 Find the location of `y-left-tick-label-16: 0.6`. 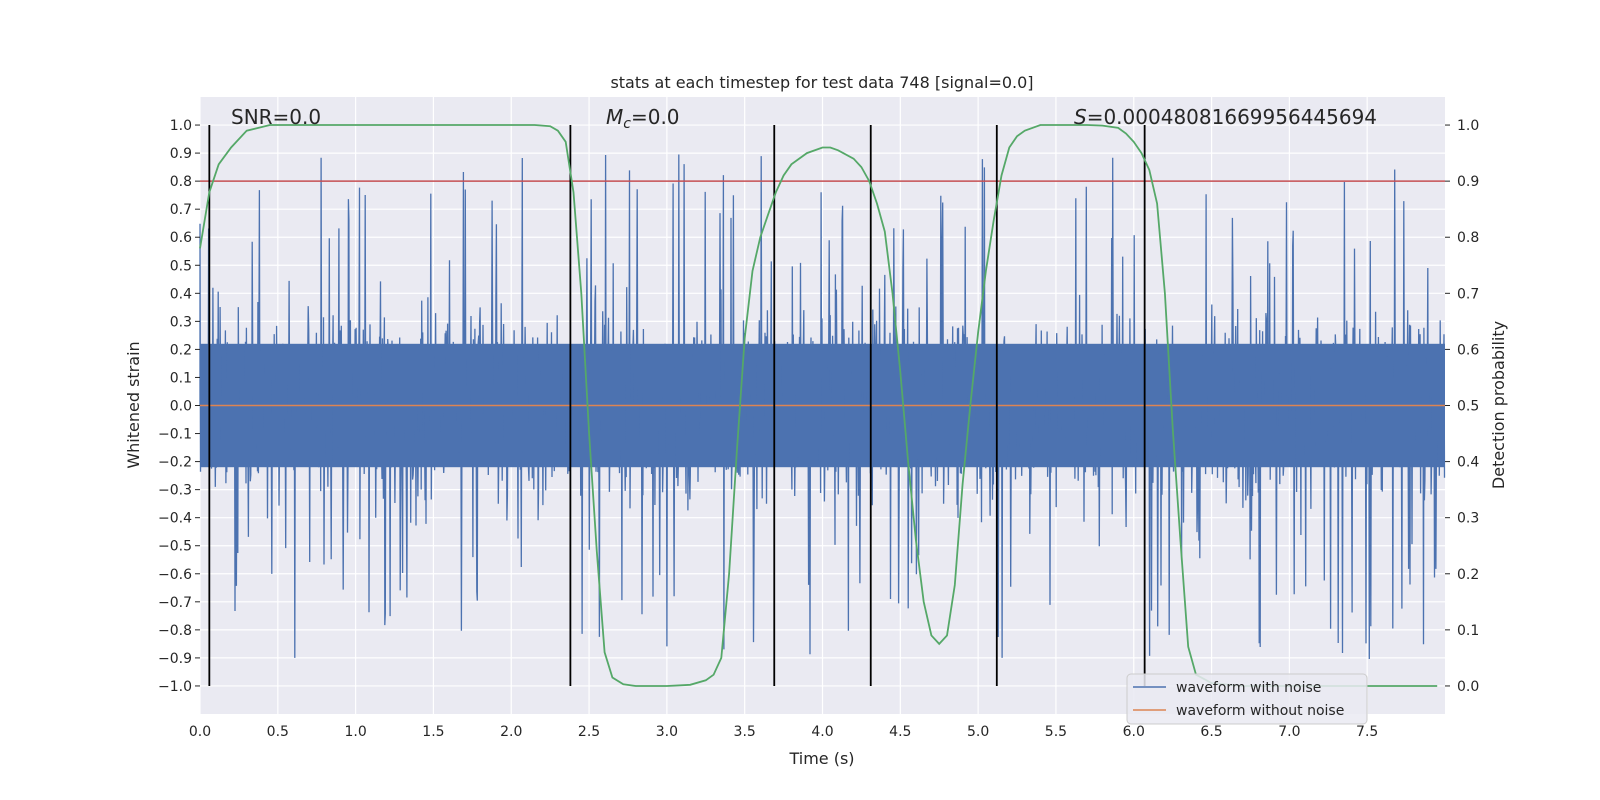

y-left-tick-label-16: 0.6 is located at coordinates (181, 238).